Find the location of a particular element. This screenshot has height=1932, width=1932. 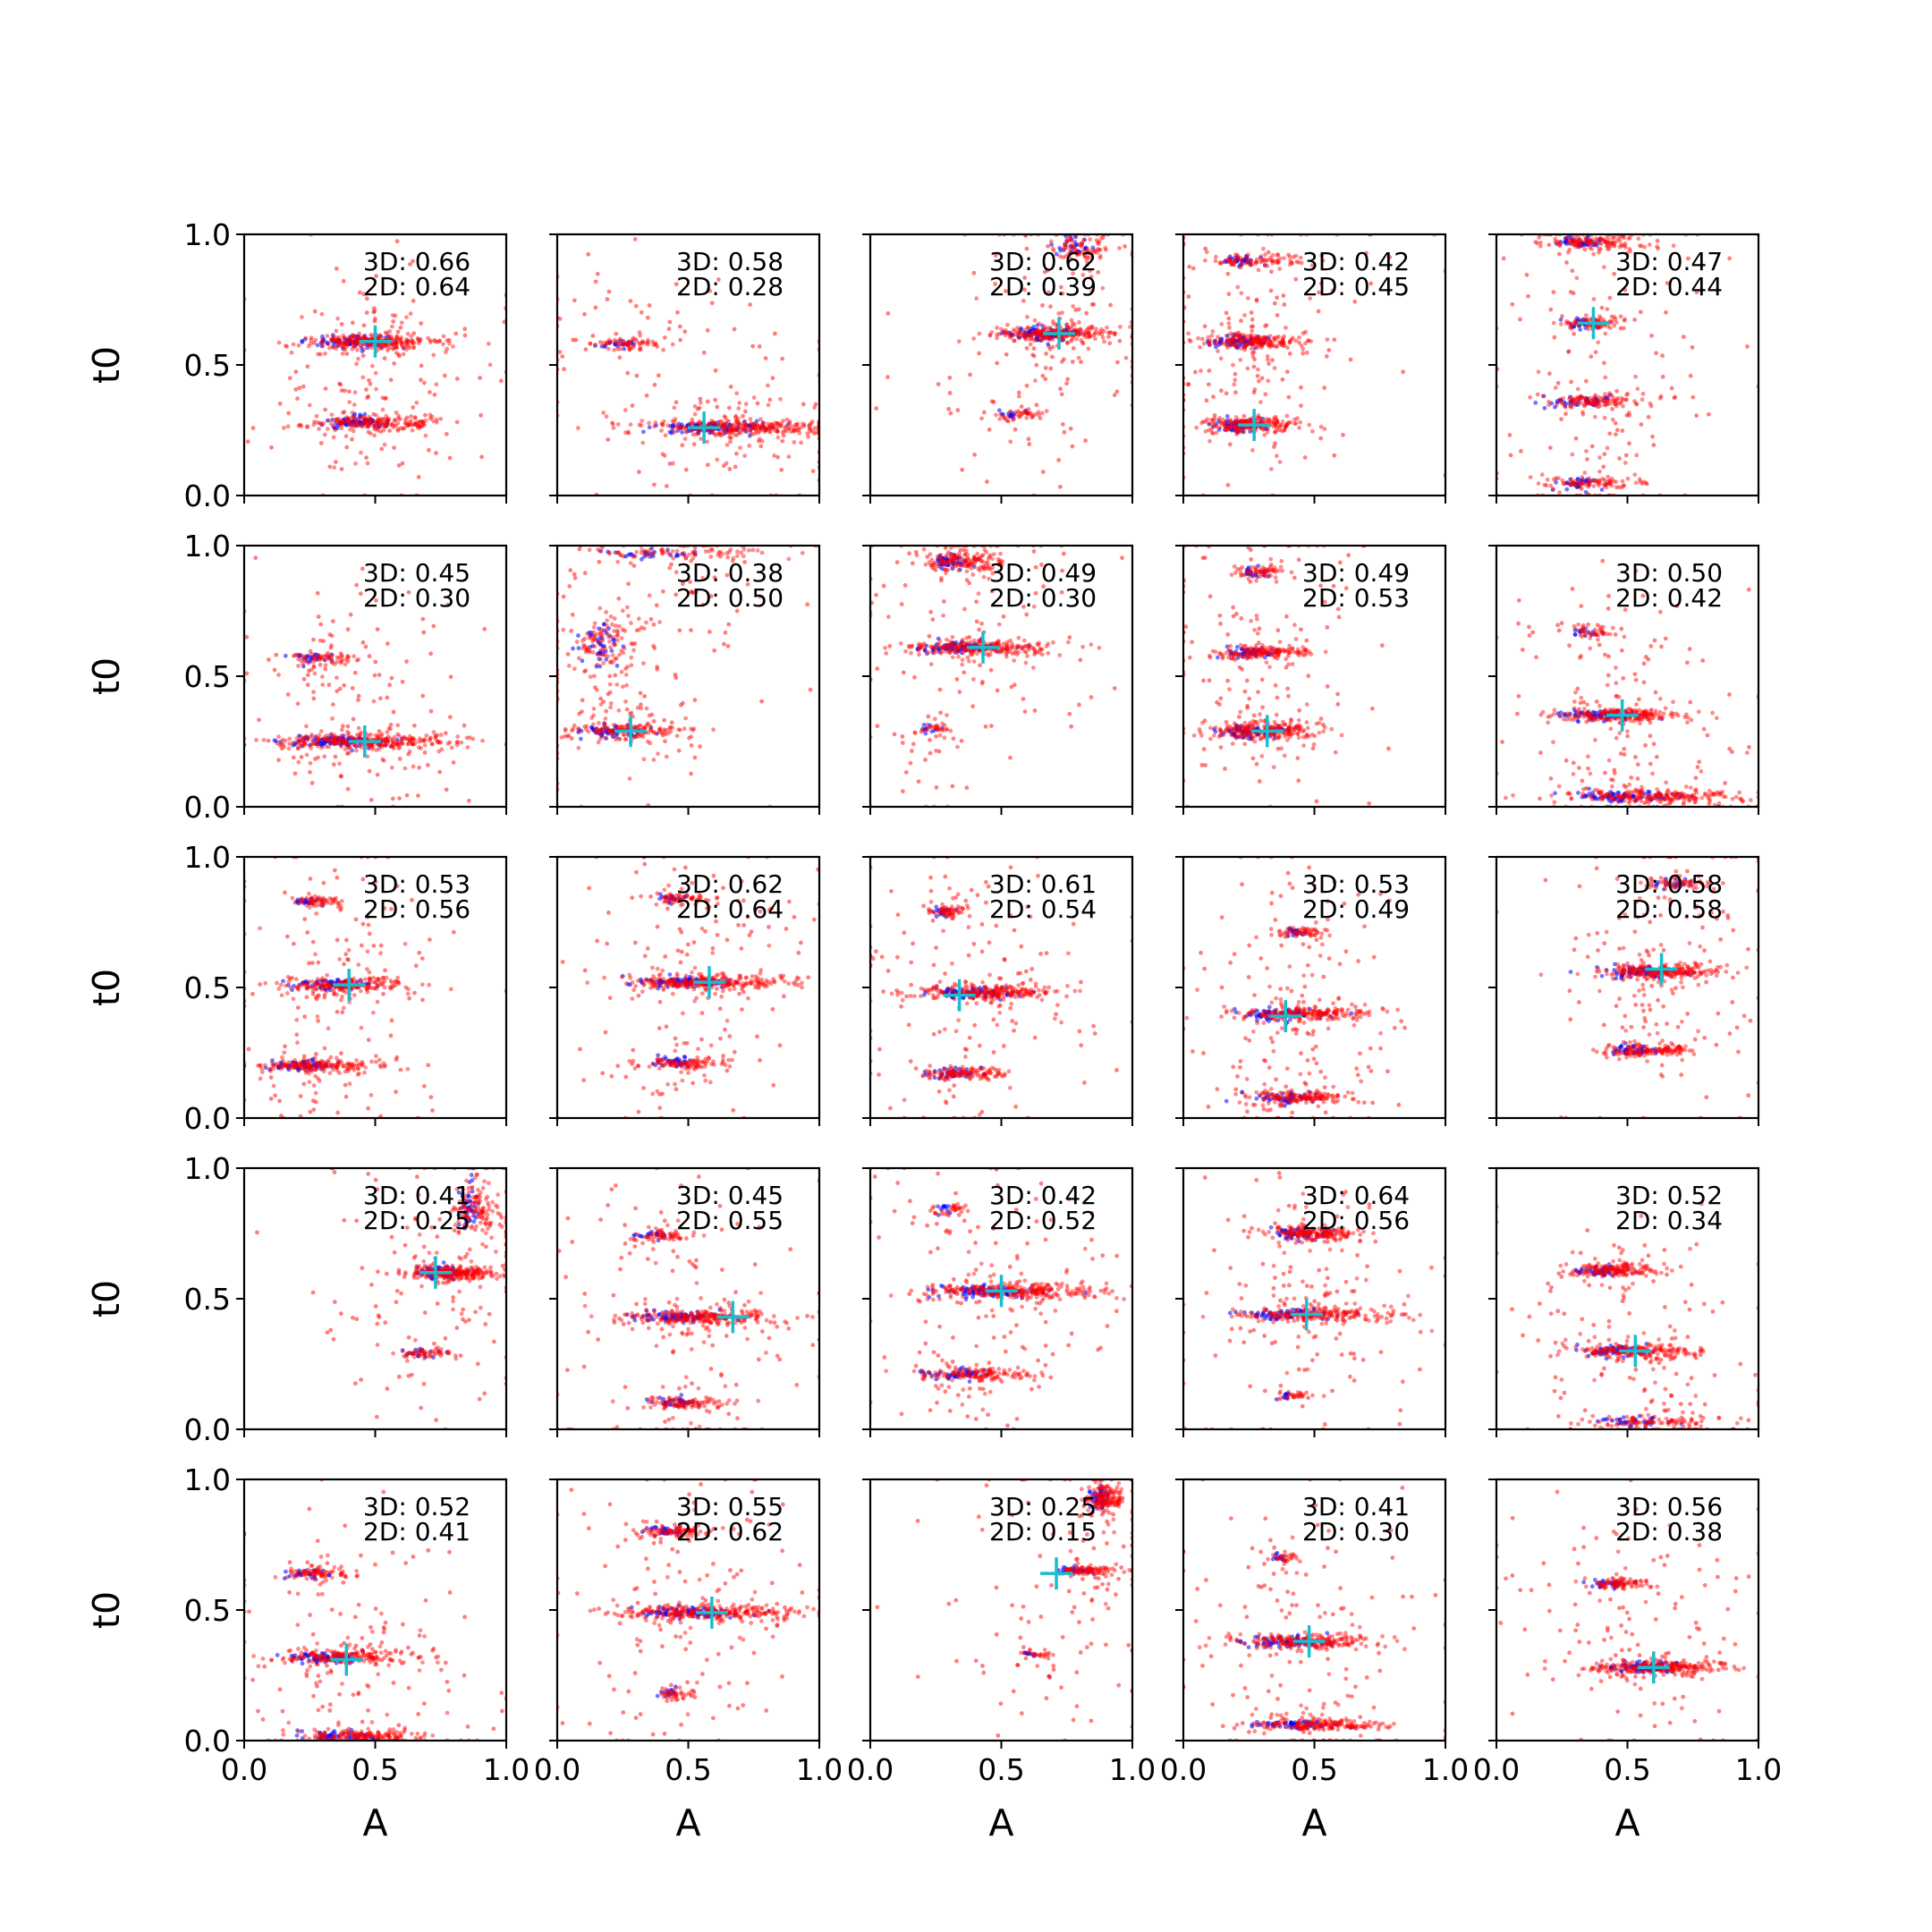

score-2d: 2D: 0.64 is located at coordinates (416, 286).